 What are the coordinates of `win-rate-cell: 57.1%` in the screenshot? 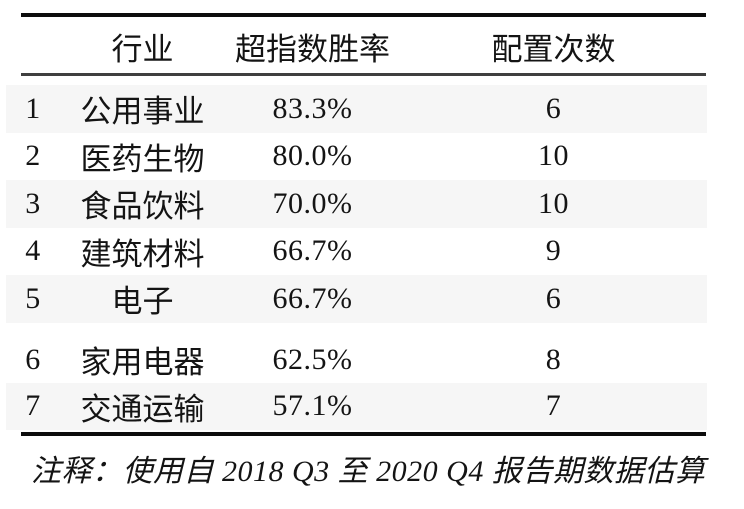 It's located at (312, 406).